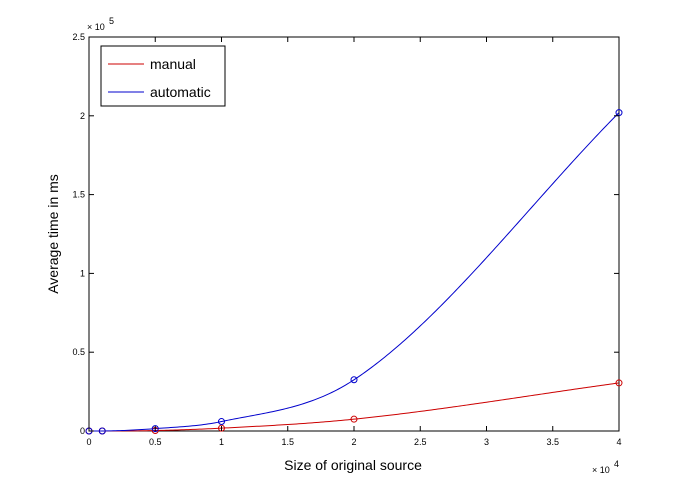  I want to click on x-tick-label: 0, so click(88, 442).